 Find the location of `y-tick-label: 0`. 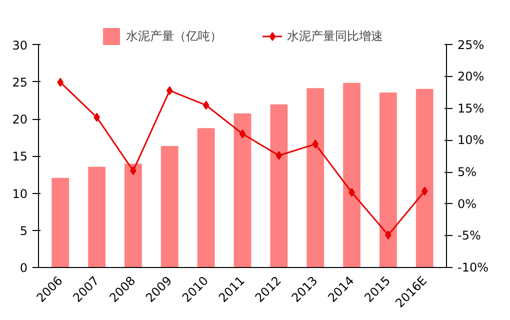

y-tick-label: 0 is located at coordinates (24, 268).